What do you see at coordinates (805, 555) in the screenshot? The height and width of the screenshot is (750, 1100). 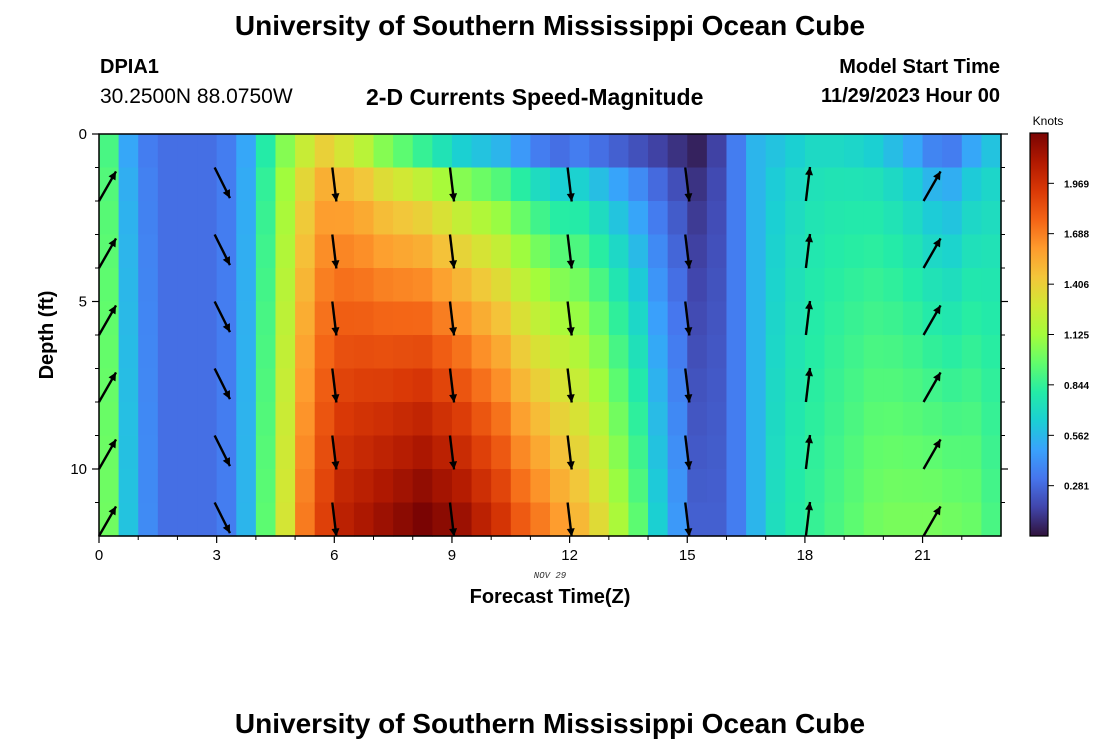 I see `x-tick-label: 18` at bounding box center [805, 555].